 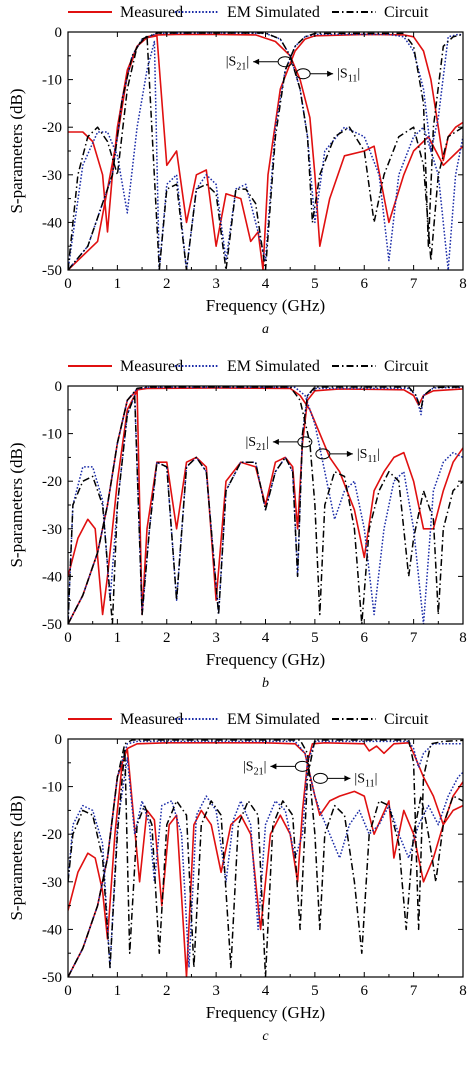 What do you see at coordinates (52, 883) in the screenshot?
I see `y-tick-label--30-c: -30` at bounding box center [52, 883].